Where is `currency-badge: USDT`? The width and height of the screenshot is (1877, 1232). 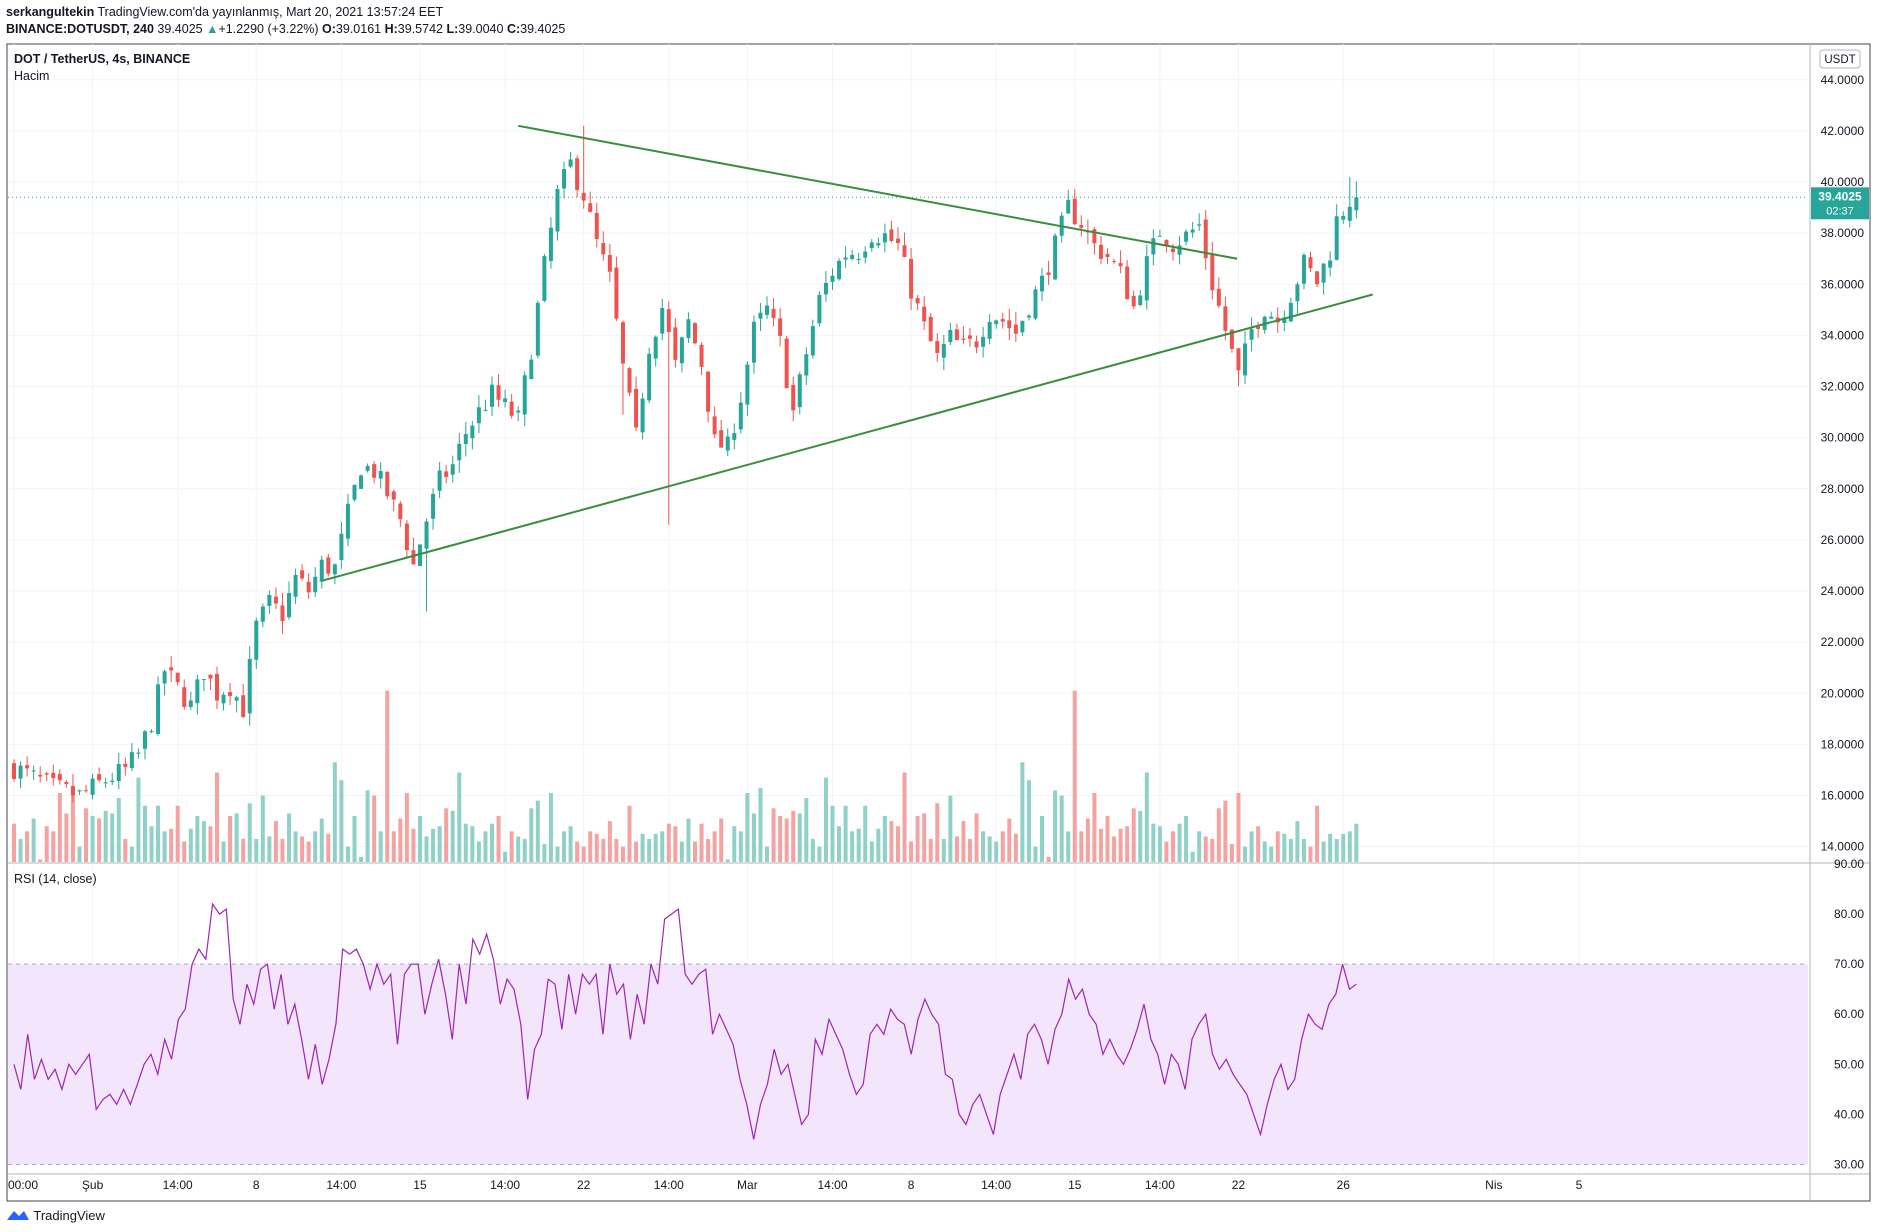
currency-badge: USDT is located at coordinates (1840, 59).